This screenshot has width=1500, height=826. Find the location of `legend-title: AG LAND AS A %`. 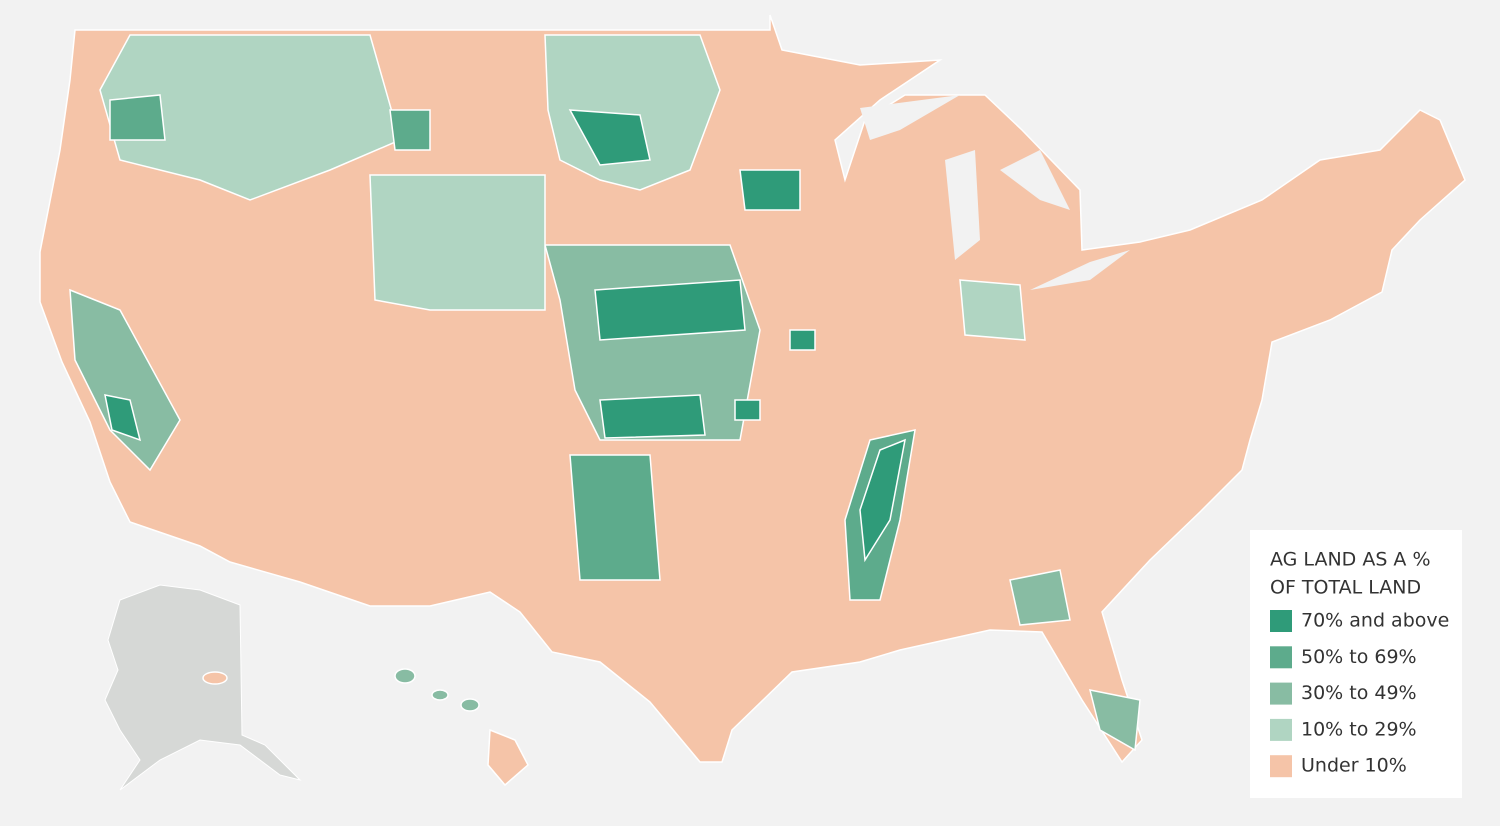

legend-title: AG LAND AS A % is located at coordinates (1350, 560).